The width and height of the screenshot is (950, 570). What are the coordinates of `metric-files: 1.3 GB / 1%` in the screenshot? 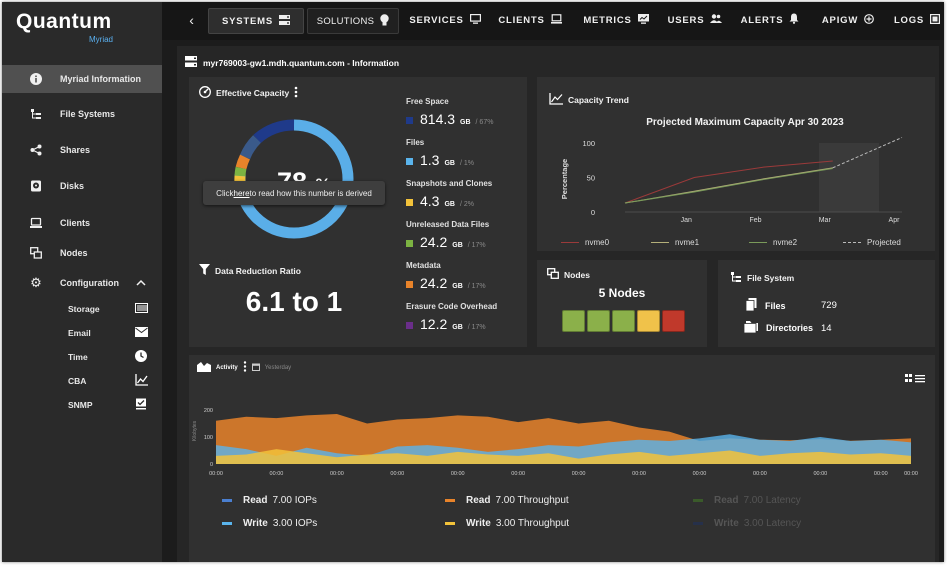 It's located at (440, 160).